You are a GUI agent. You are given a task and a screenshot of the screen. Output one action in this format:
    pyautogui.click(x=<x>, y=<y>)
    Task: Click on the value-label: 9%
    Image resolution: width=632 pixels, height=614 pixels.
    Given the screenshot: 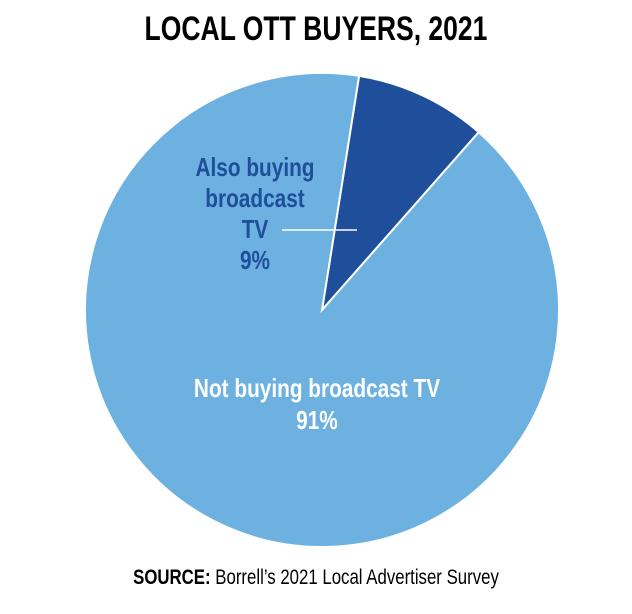 What is the action you would take?
    pyautogui.click(x=255, y=260)
    